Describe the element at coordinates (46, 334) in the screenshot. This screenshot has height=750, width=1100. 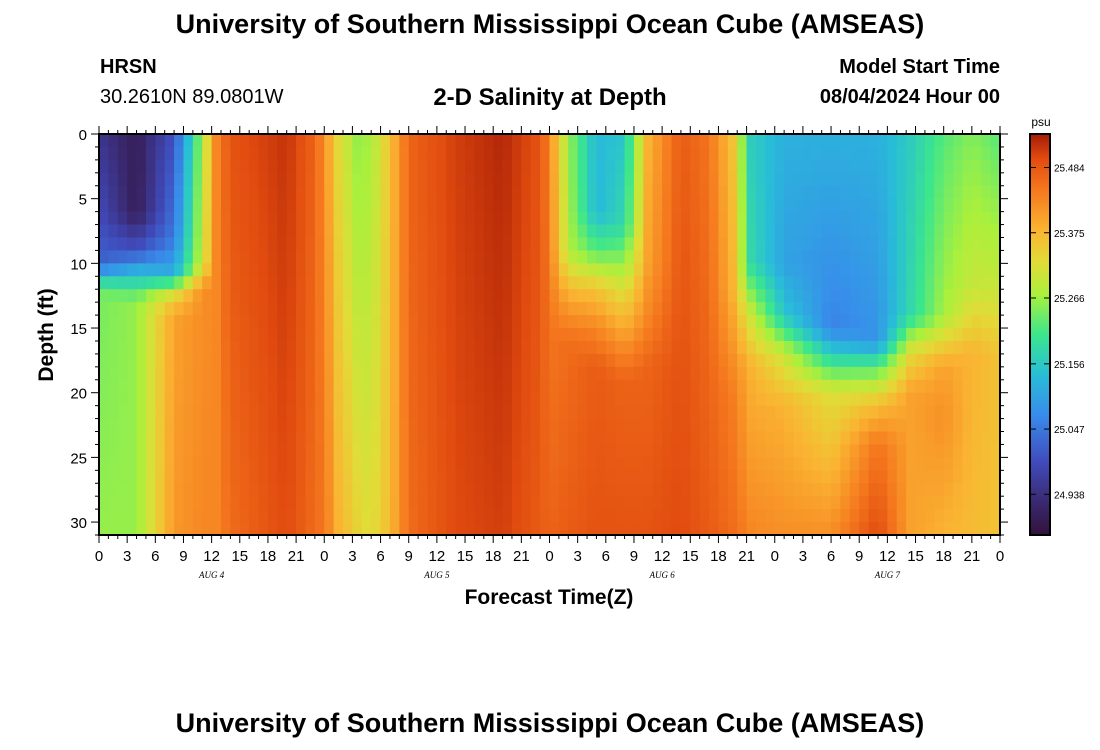
I see `y-axis-label: Depth (ft)` at that location.